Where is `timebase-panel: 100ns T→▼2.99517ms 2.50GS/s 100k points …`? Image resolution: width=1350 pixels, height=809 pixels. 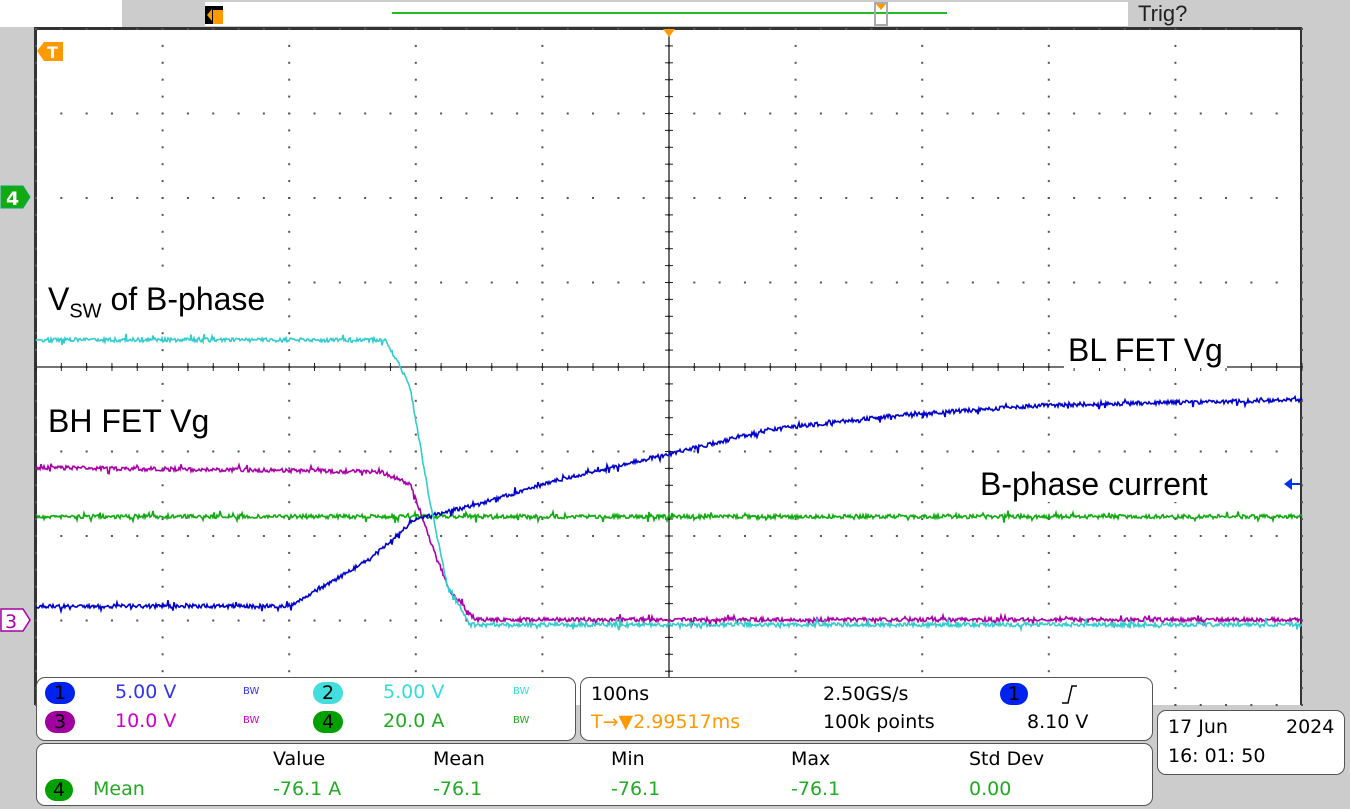 timebase-panel: 100ns T→▼2.99517ms 2.50GS/s 100k points … is located at coordinates (866, 709).